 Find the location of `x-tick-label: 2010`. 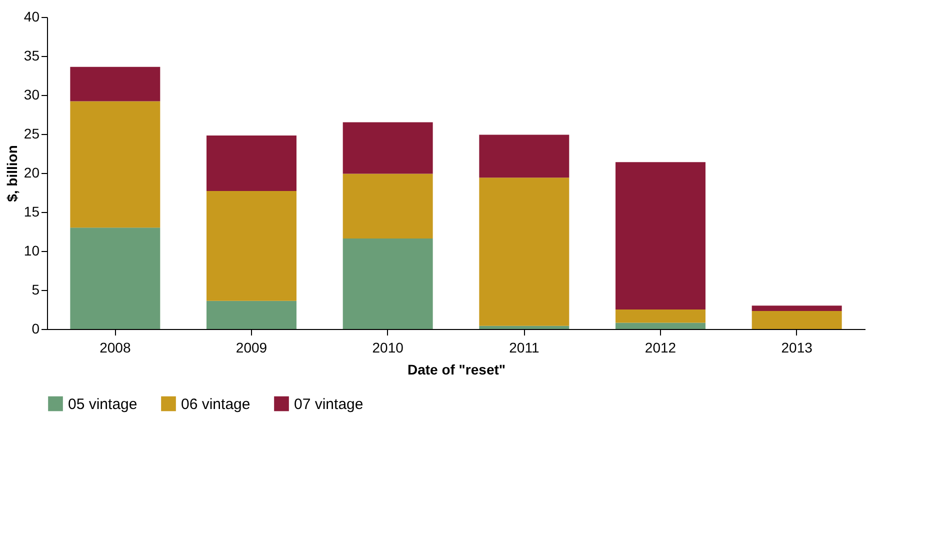

x-tick-label: 2010 is located at coordinates (388, 348).